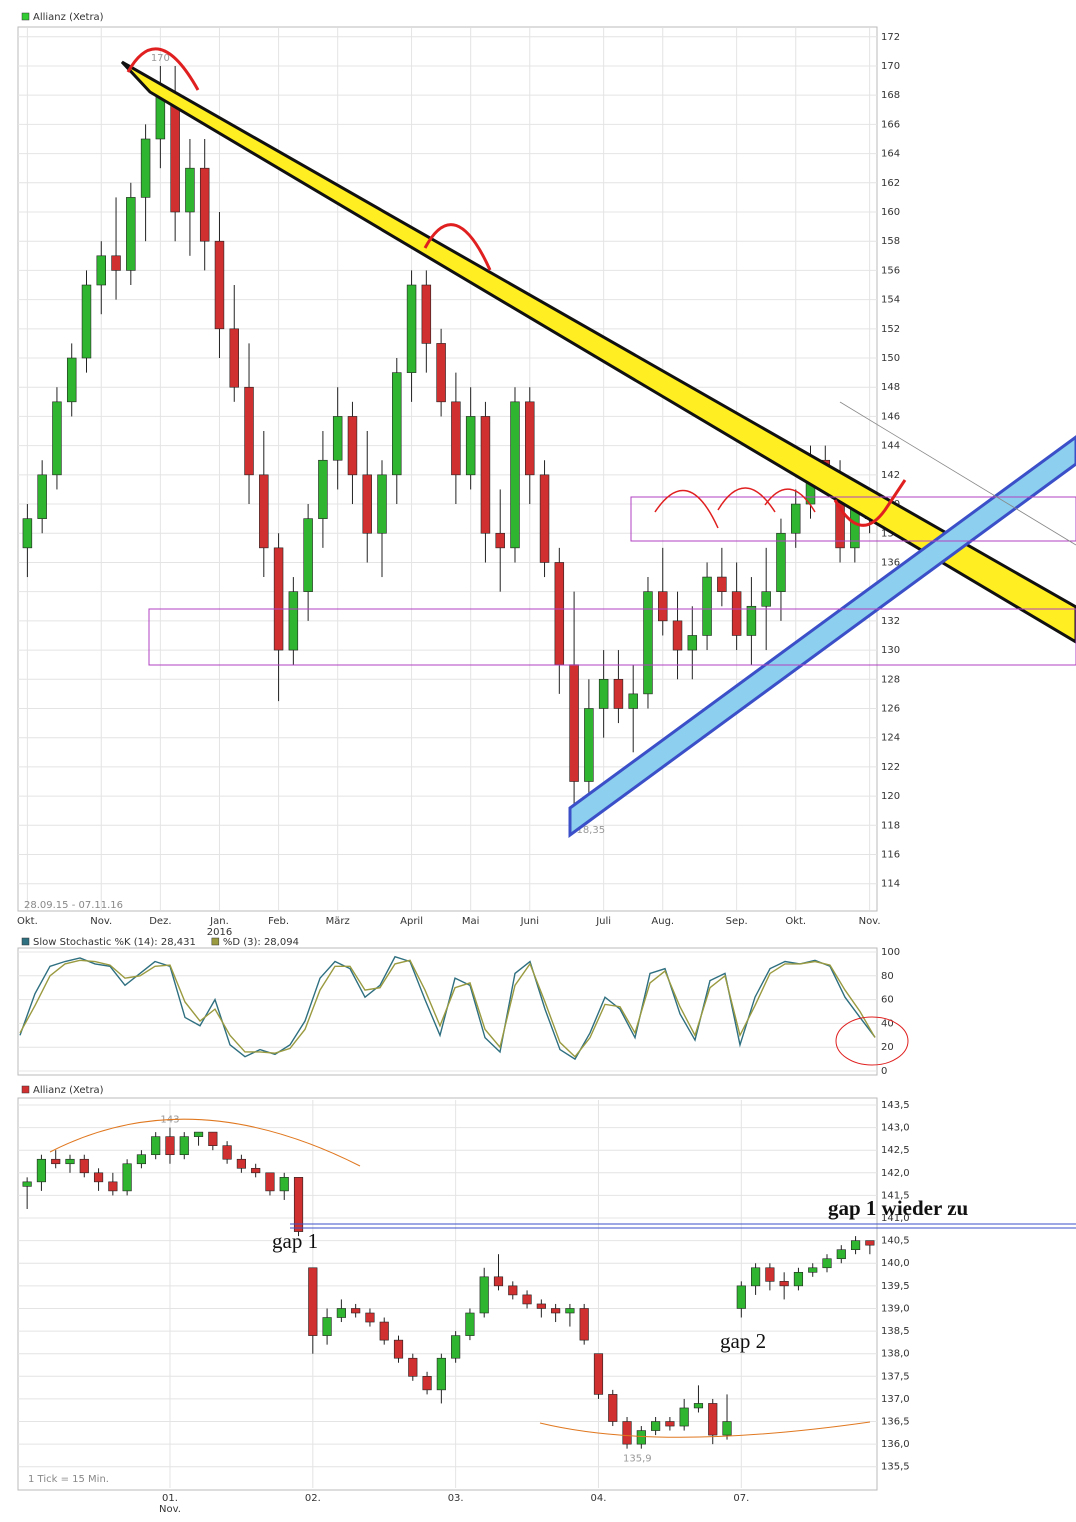 This screenshot has height=1522, width=1076. What do you see at coordinates (743, 1341) in the screenshot?
I see `note: gap 2` at bounding box center [743, 1341].